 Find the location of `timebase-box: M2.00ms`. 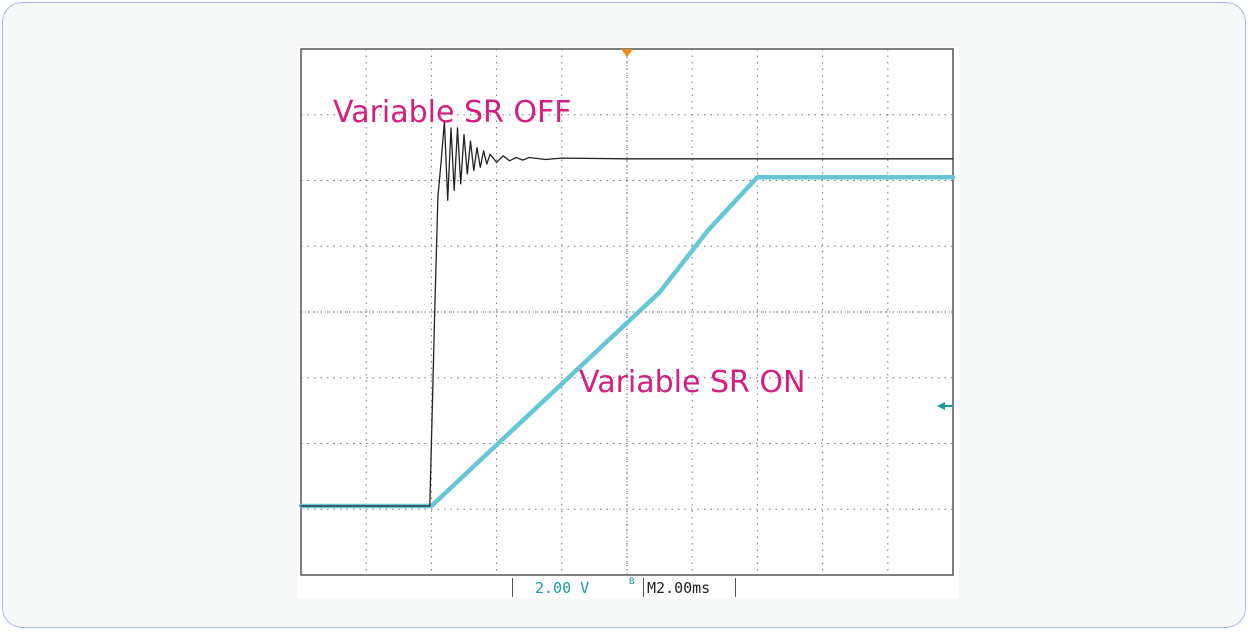

timebase-box: M2.00ms is located at coordinates (690, 587).